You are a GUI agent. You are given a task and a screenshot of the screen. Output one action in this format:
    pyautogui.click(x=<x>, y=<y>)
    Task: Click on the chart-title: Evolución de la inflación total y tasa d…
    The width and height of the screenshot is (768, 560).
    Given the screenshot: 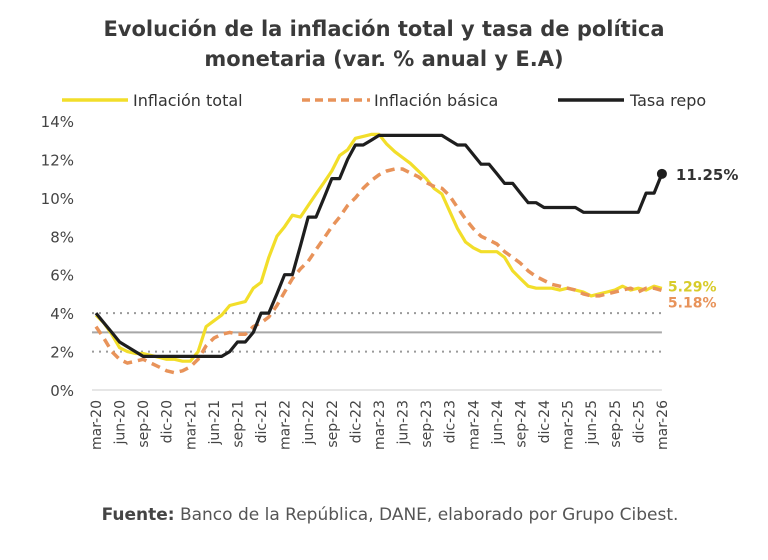 What is the action you would take?
    pyautogui.click(x=384, y=44)
    